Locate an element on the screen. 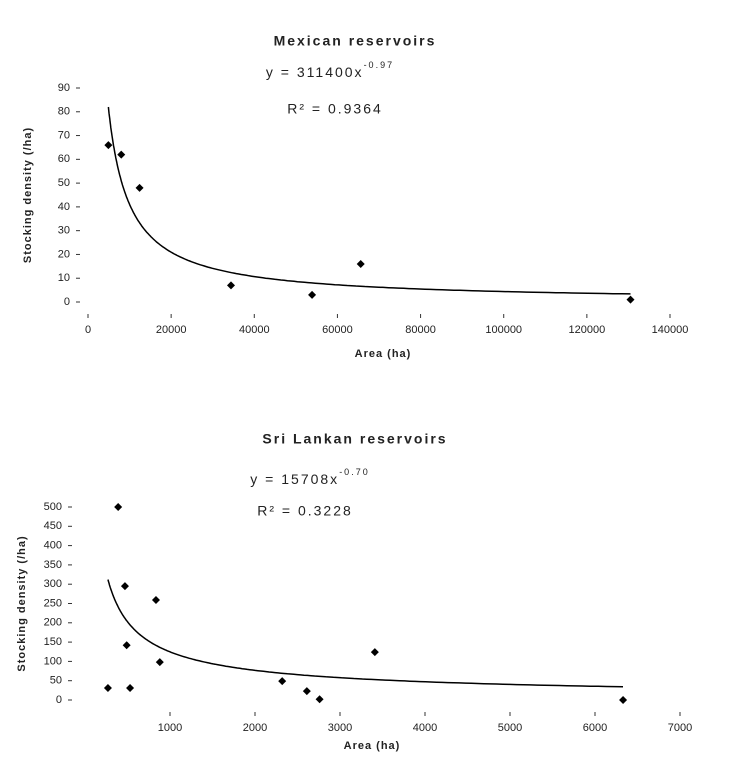 Image resolution: width=746 pixels, height=760 pixels. chart-title: Sri Lankan reservoirs is located at coordinates (354, 439).